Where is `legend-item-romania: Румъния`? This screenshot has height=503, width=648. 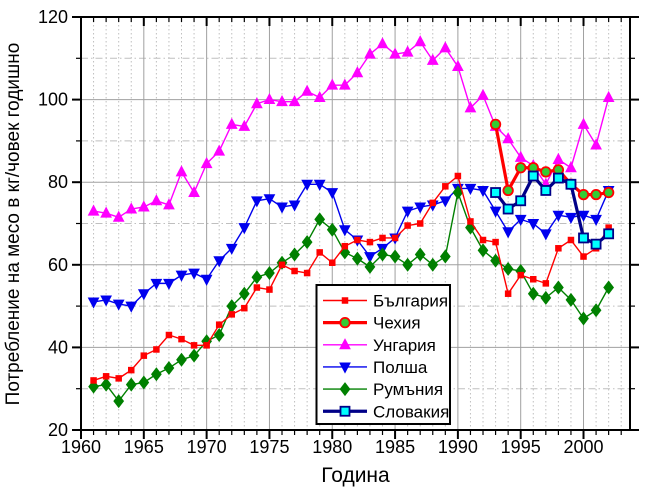 legend-item-romania: Румъния is located at coordinates (383, 389).